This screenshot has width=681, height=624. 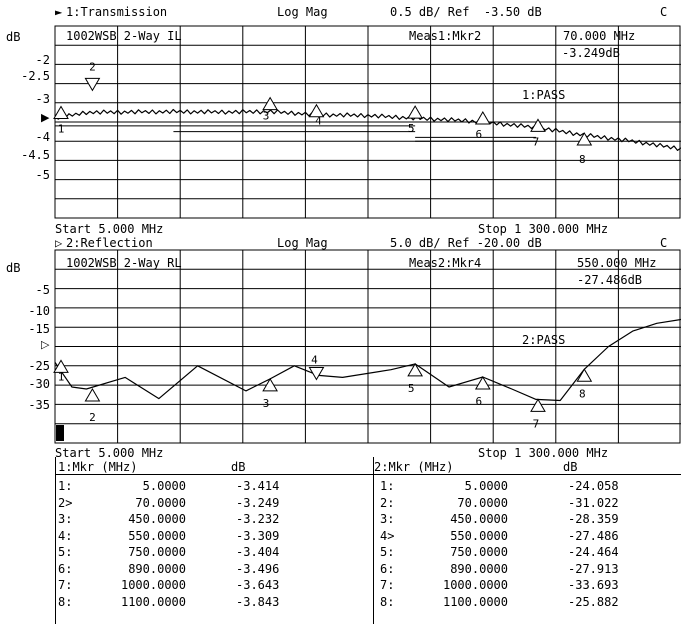 I want to click on marker-table-row: 7: 1000.0000 -3.643, so click(x=206, y=586).